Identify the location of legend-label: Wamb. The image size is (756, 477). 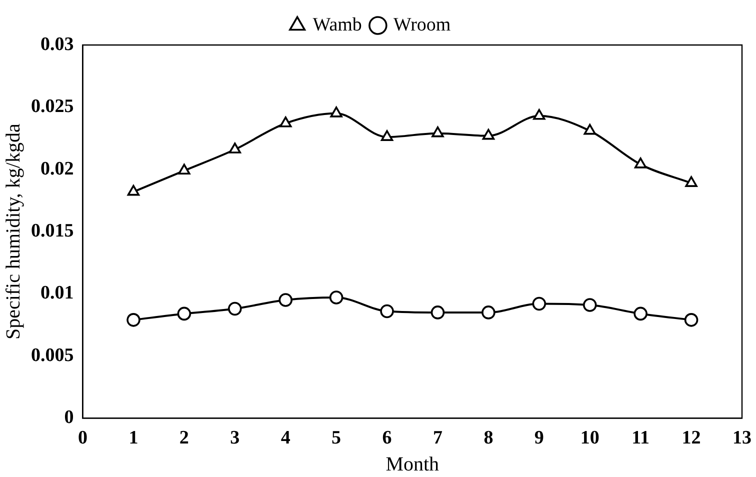
(337, 25).